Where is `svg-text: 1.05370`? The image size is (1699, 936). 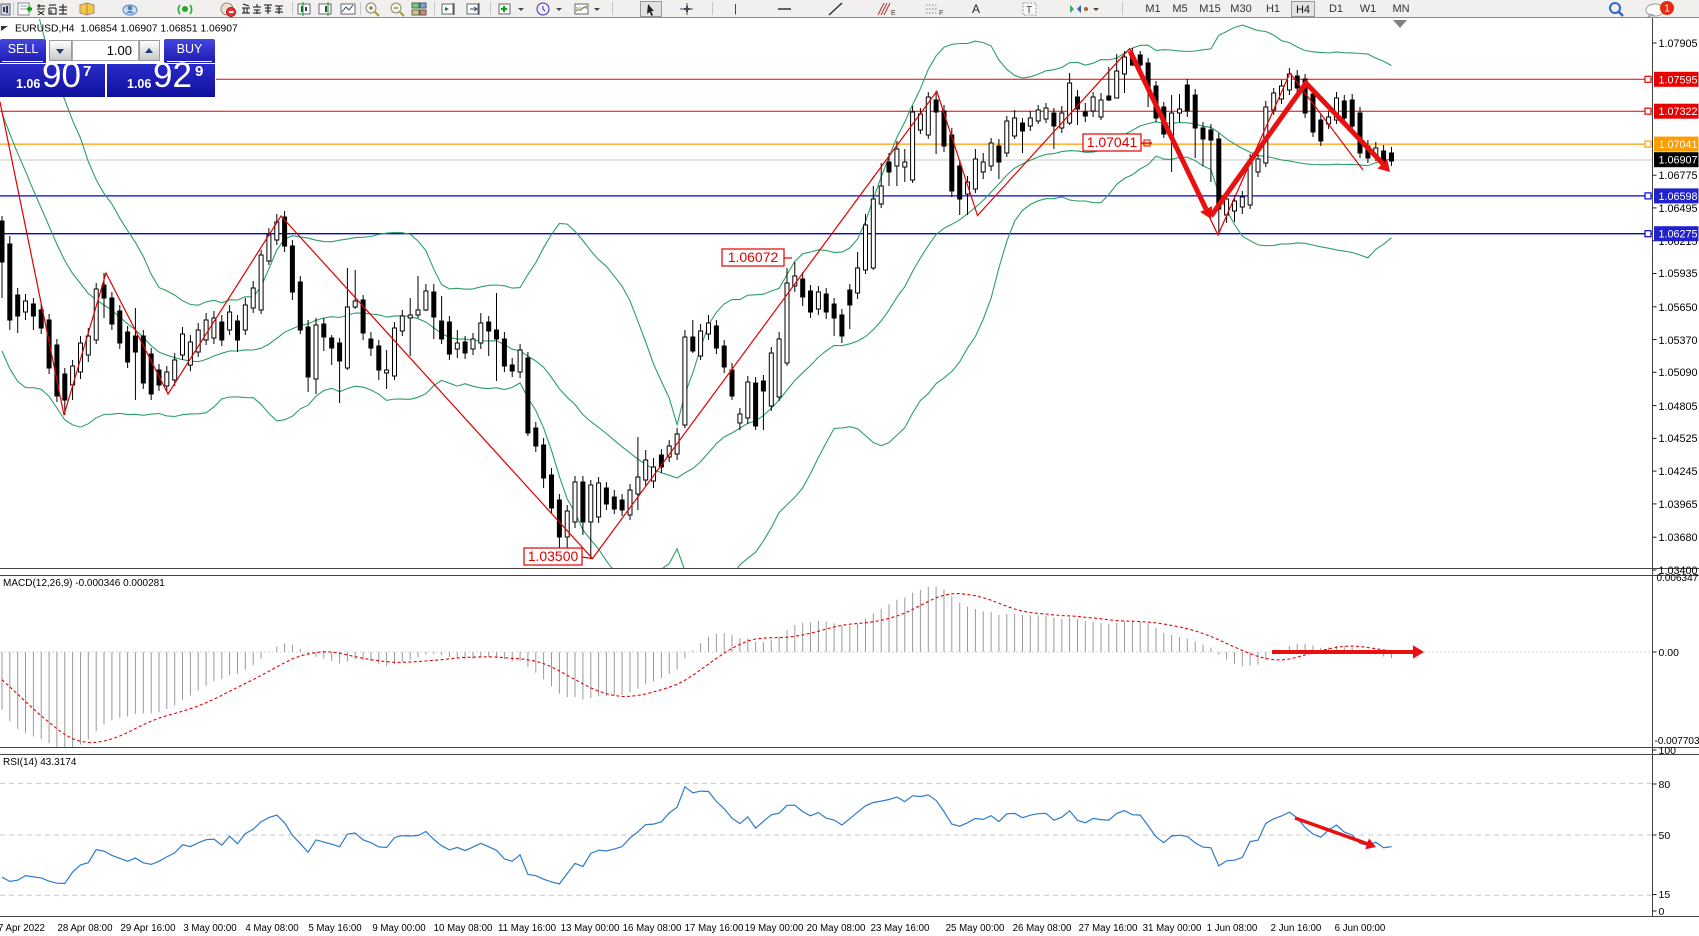
svg-text: 1.05370 is located at coordinates (1678, 341).